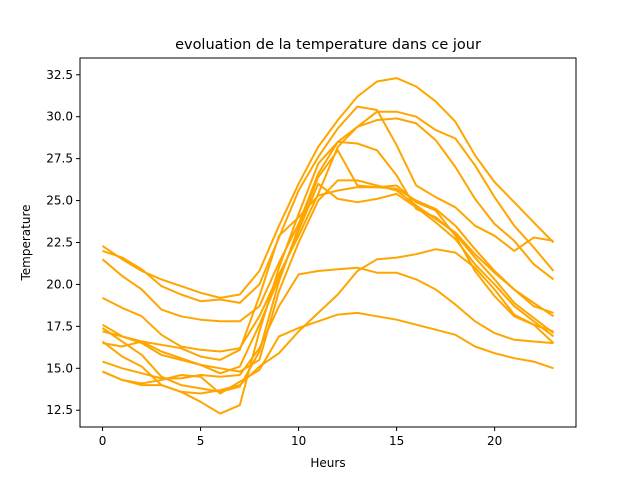  I want to click on x-tick-label: 20, so click(494, 441).